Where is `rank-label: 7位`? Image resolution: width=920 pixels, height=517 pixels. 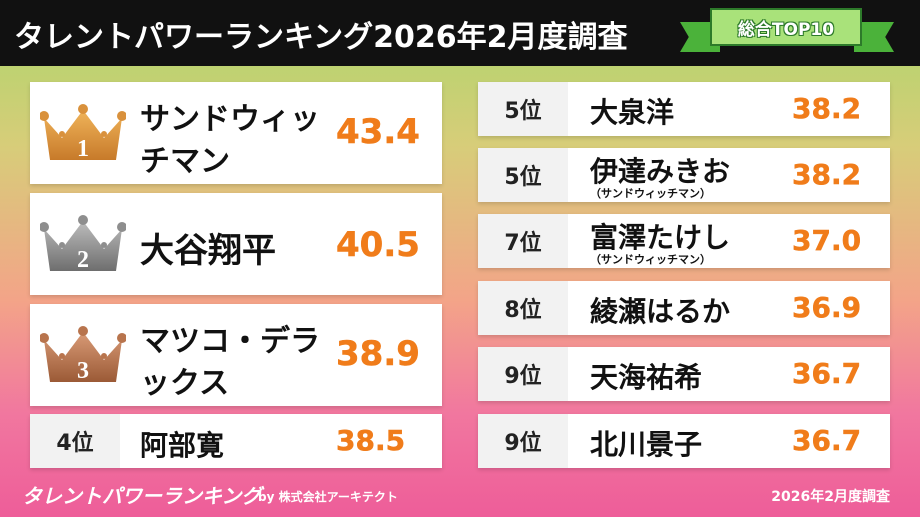
rank-label: 7位 is located at coordinates (523, 241).